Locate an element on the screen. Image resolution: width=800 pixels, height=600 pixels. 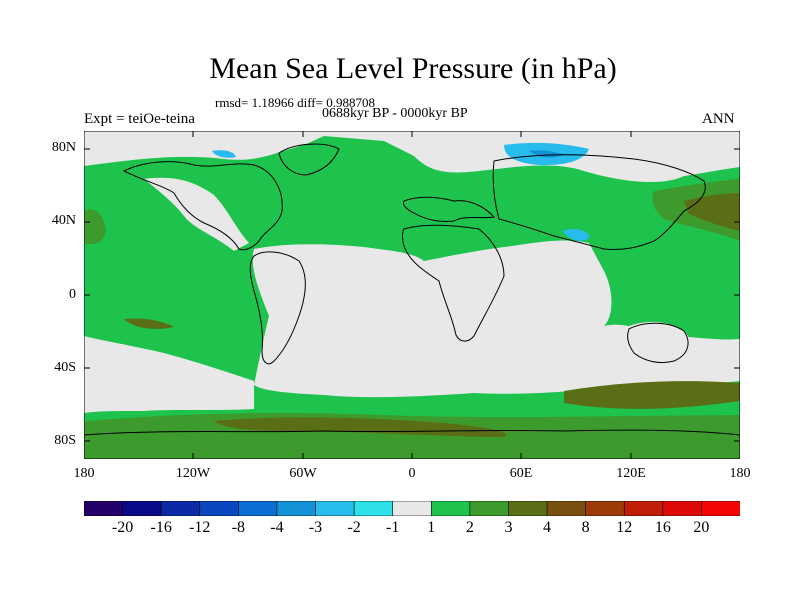
europe-coast is located at coordinates (449, 209).